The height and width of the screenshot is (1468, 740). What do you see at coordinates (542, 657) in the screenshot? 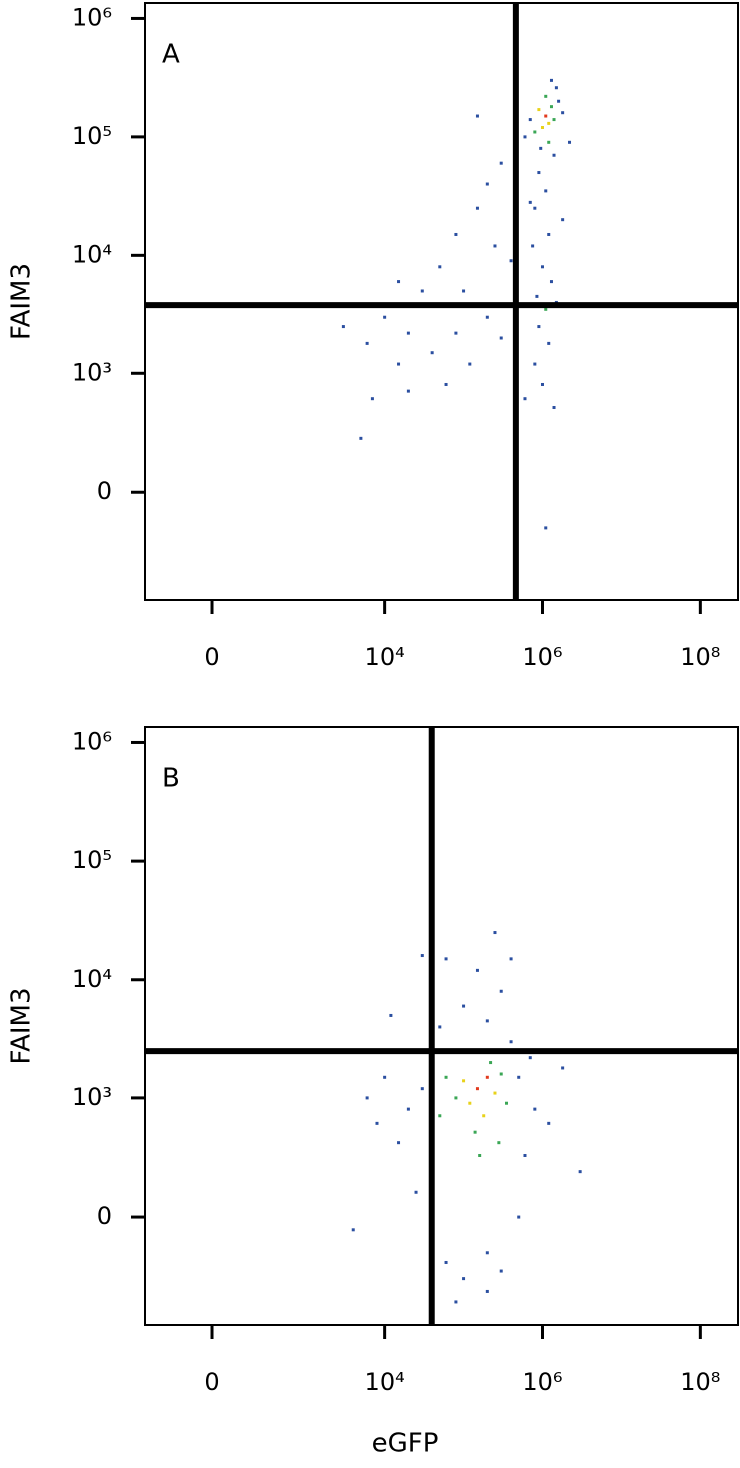
I see `x-tick-label: 10⁶` at bounding box center [542, 657].